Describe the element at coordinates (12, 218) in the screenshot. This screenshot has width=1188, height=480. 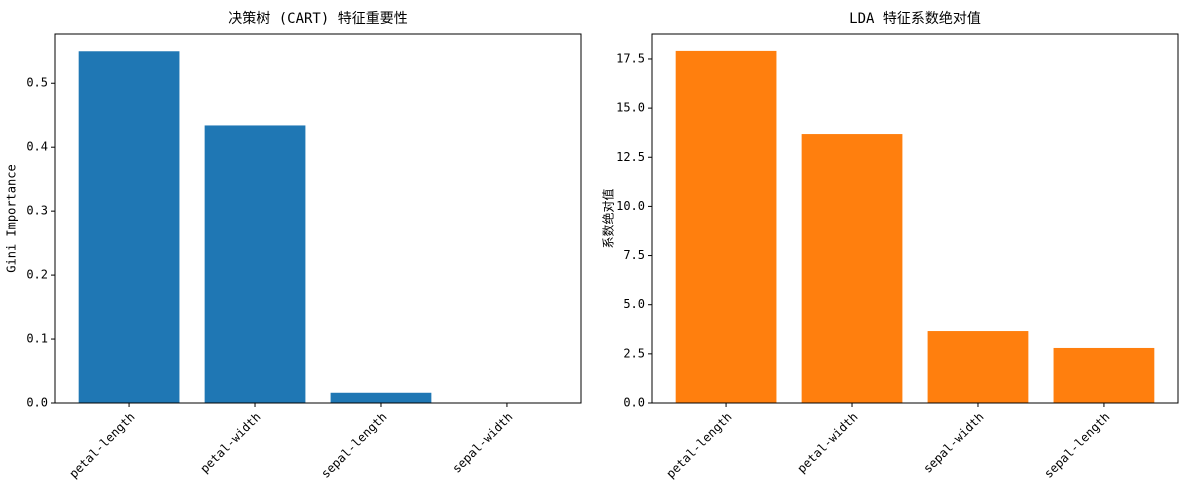
I see `y-axis-label: Gini Importance` at that location.